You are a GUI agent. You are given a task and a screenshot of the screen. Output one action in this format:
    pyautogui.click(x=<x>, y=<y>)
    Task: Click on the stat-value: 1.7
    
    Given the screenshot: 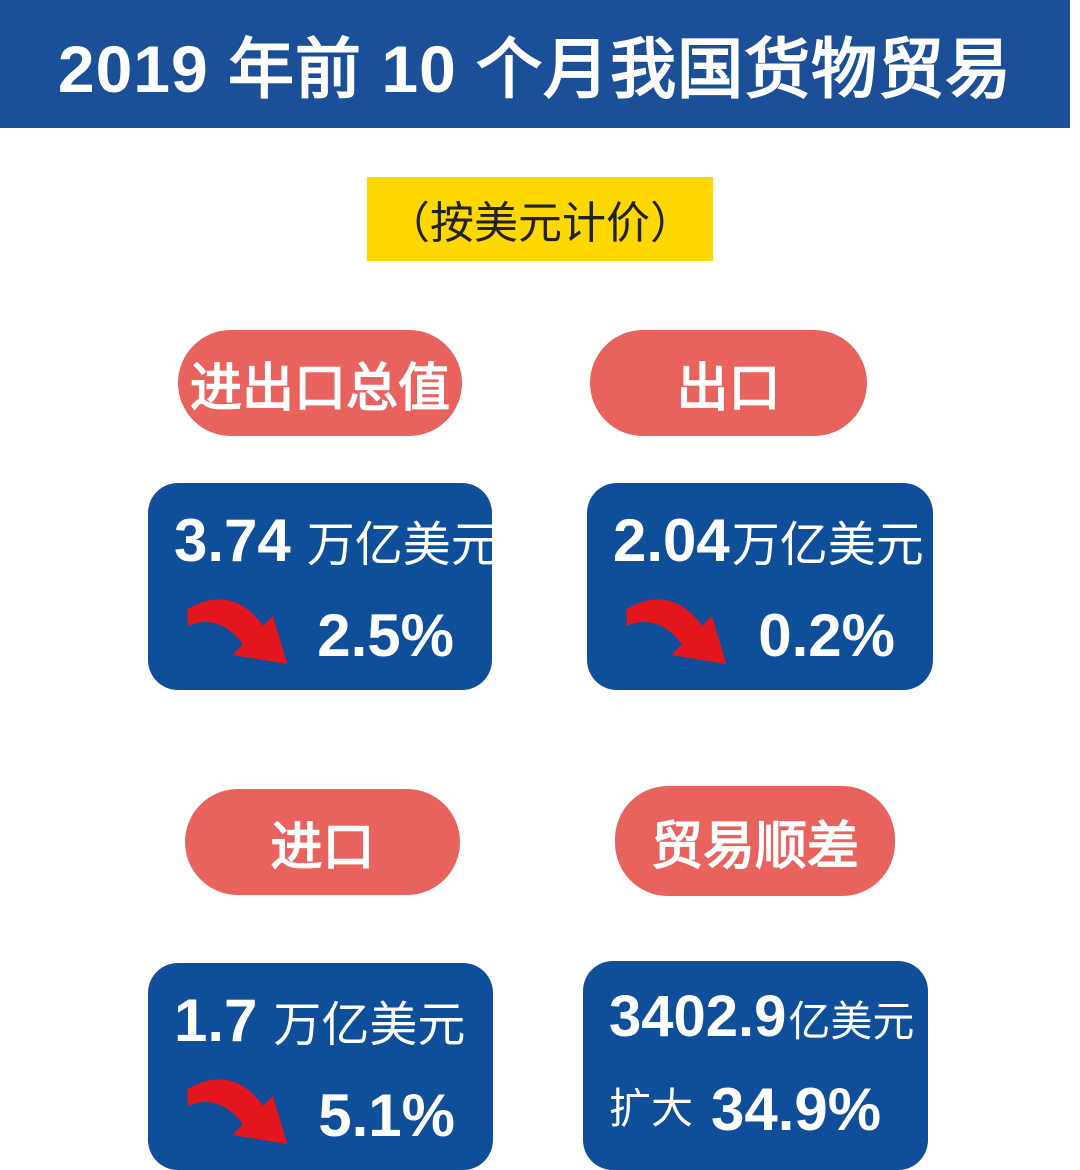 What is the action you would take?
    pyautogui.click(x=216, y=1020)
    